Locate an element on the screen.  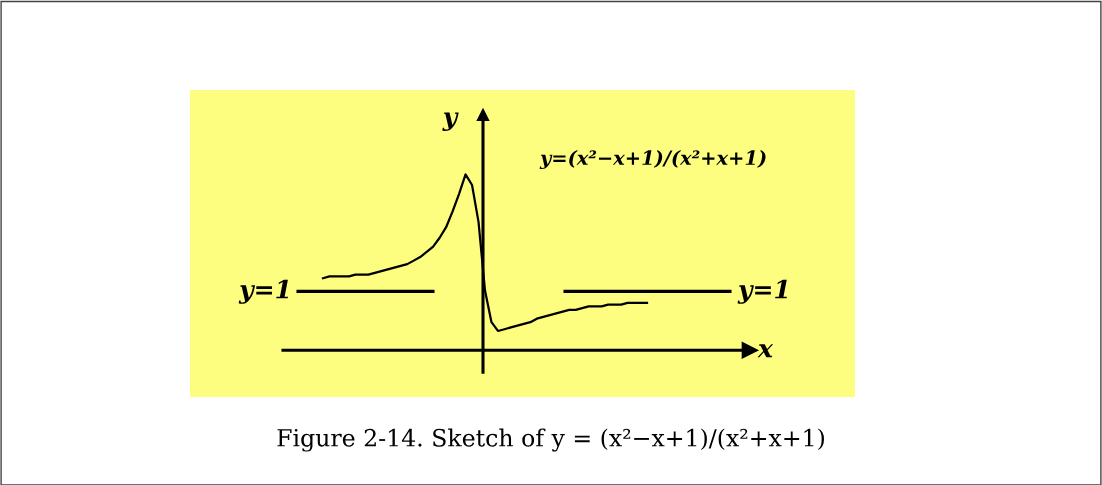
caption: Figure 2-14. Sketch of y = (x²−x+1)/(x²+x+1) is located at coordinates (550, 440).